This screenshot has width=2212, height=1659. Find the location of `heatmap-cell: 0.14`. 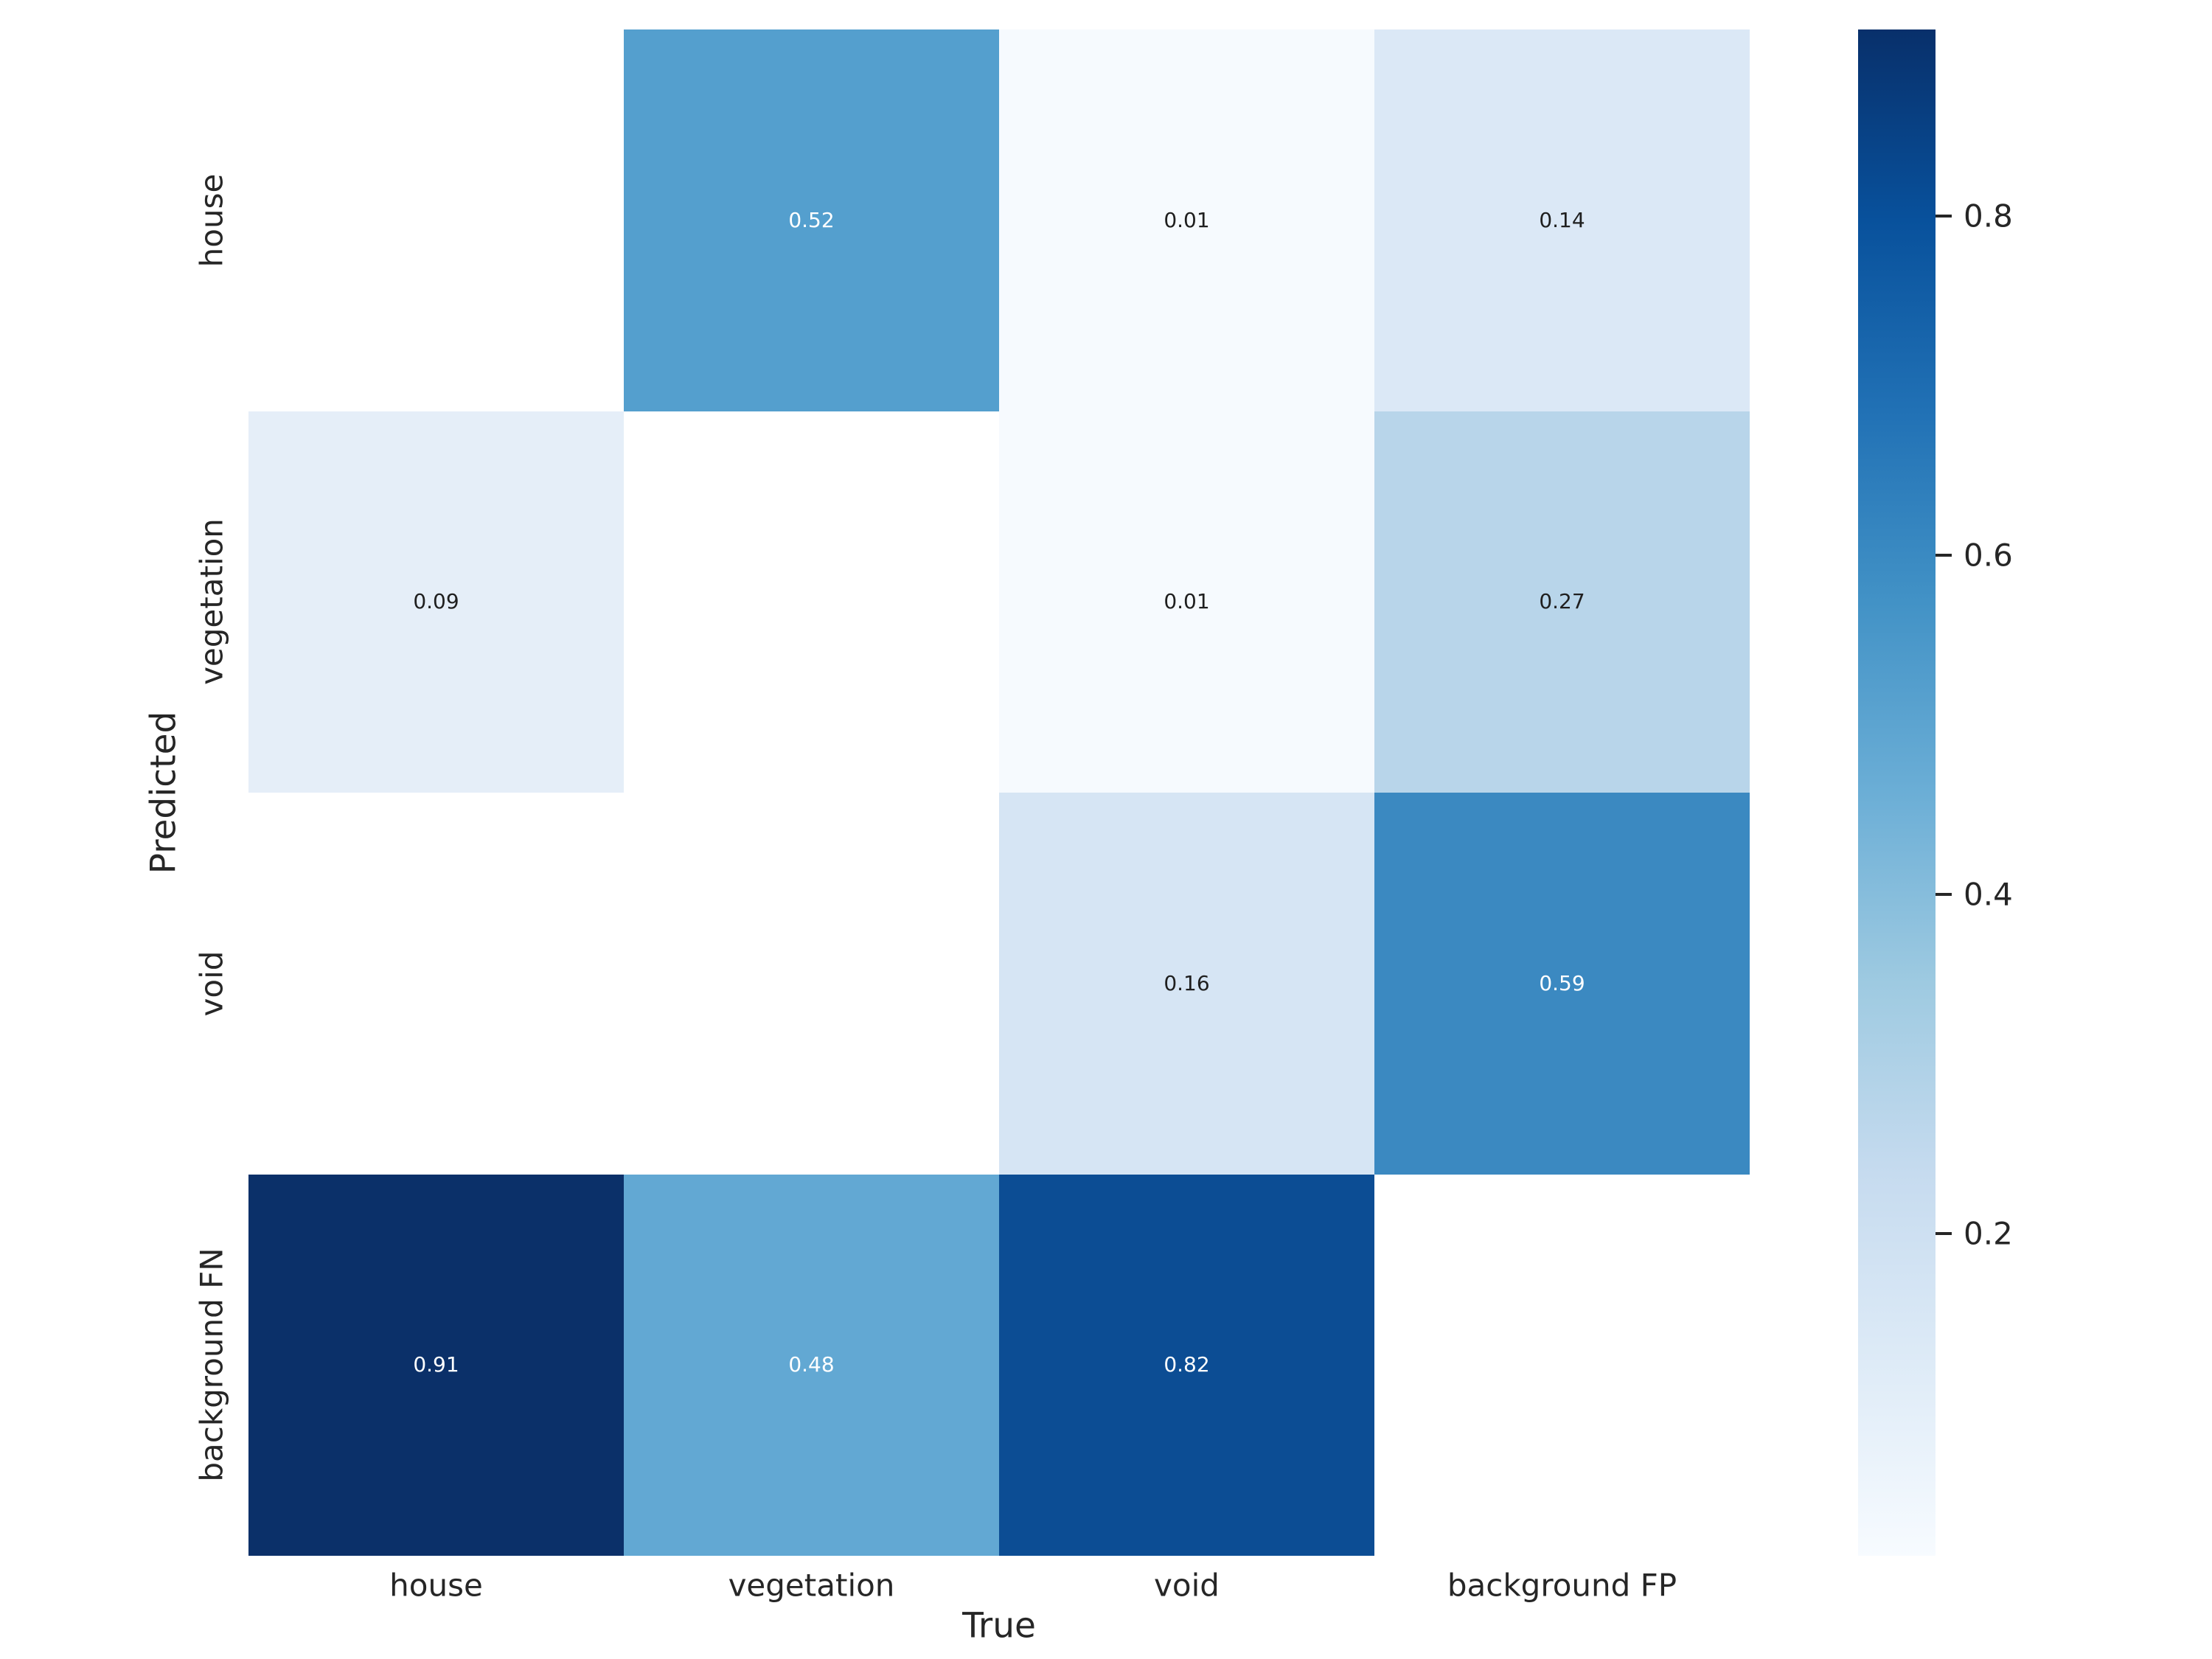

heatmap-cell: 0.14 is located at coordinates (1562, 220).